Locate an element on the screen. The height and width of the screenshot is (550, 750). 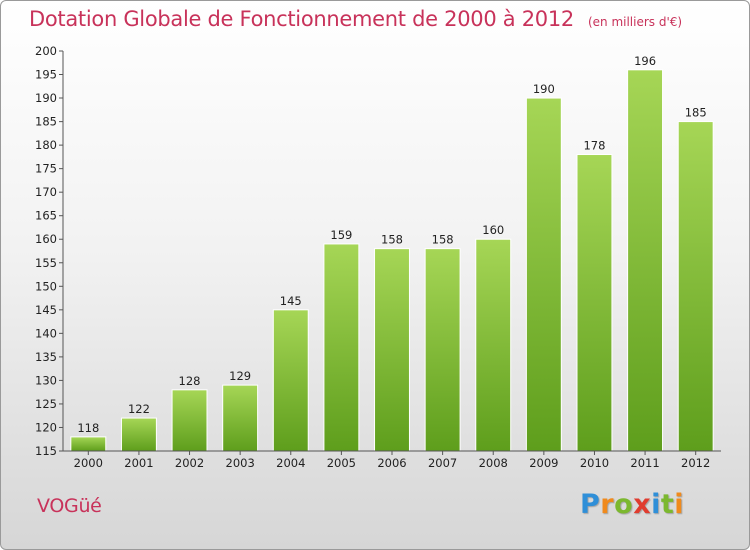
value-label-2003: 129 is located at coordinates (240, 376).